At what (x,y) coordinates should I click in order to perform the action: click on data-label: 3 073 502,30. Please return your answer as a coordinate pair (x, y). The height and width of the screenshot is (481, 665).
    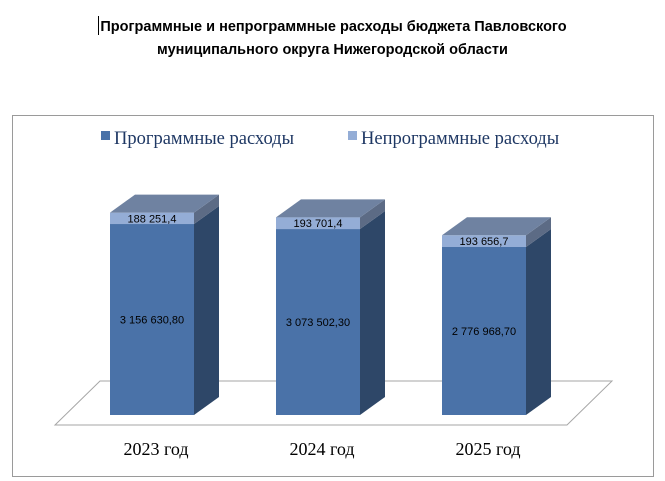
    Looking at the image, I should click on (318, 323).